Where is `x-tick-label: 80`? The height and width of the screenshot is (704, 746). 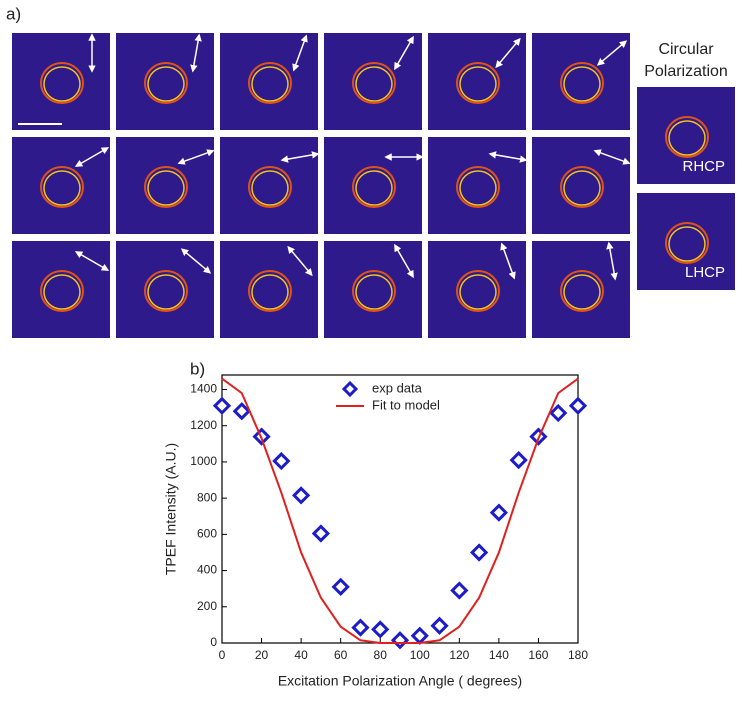
x-tick-label: 80 is located at coordinates (381, 655).